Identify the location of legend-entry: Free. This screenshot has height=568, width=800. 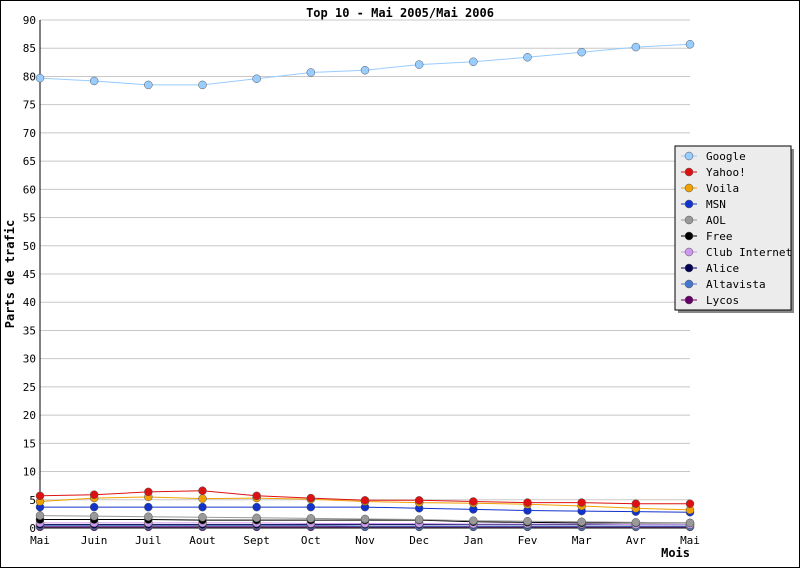
(719, 236).